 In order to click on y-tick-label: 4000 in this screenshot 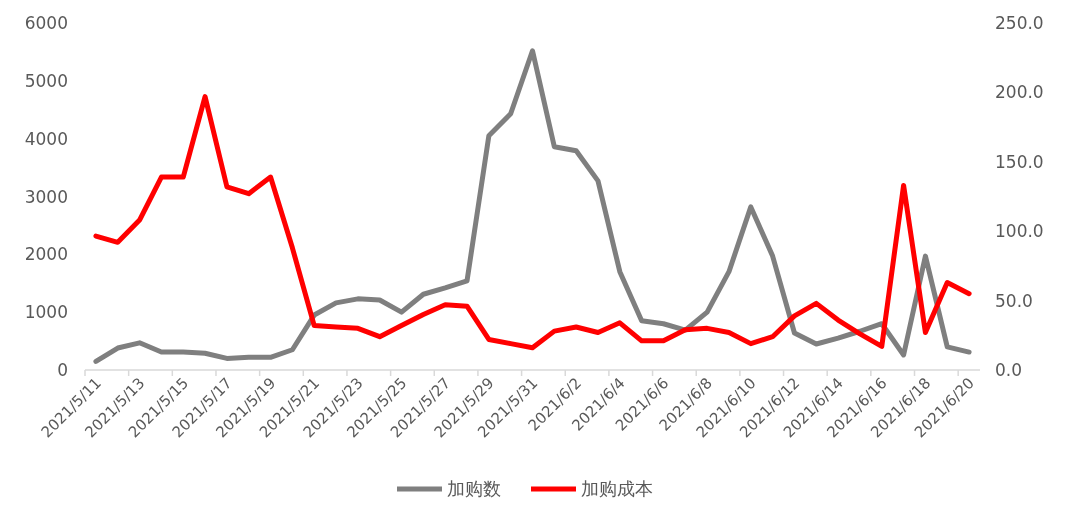, I will do `click(46, 138)`.